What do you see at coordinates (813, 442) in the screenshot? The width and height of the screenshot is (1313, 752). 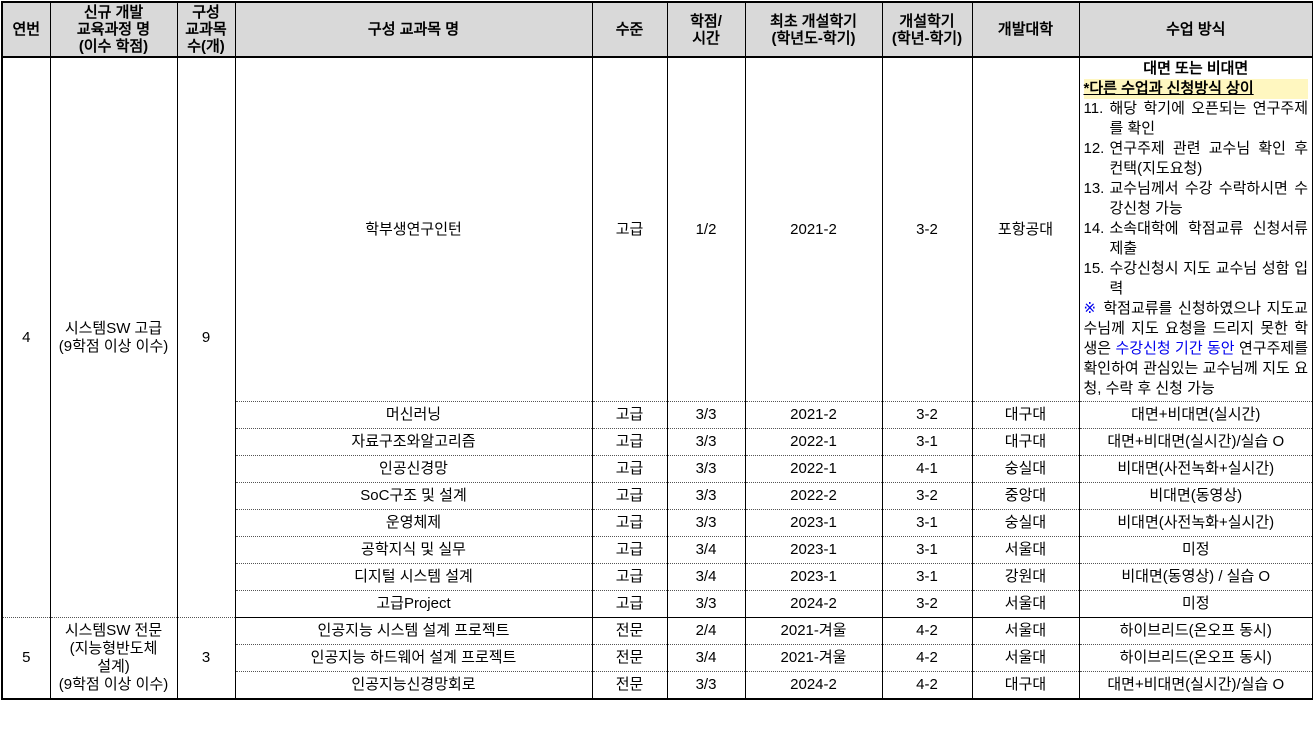 I see `cell-first-term: 2022-1` at bounding box center [813, 442].